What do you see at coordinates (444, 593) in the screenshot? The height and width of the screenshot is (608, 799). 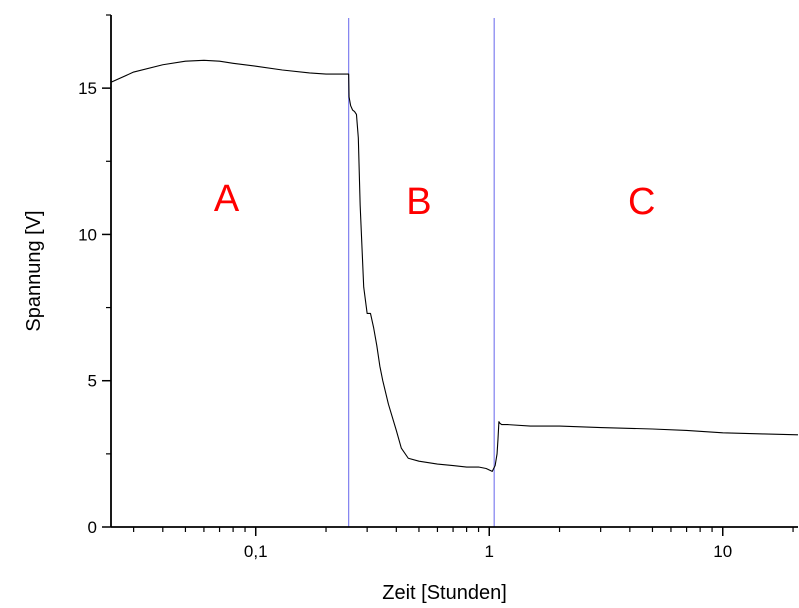 I see `x-axis-title: Zeit [Stunden]` at bounding box center [444, 593].